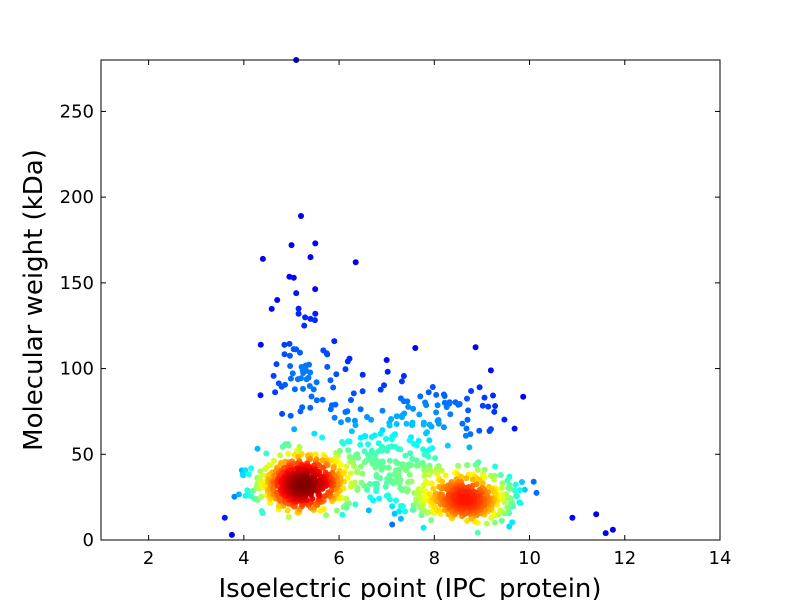  What do you see at coordinates (77, 111) in the screenshot?
I see `y-tick-label: 250` at bounding box center [77, 111].